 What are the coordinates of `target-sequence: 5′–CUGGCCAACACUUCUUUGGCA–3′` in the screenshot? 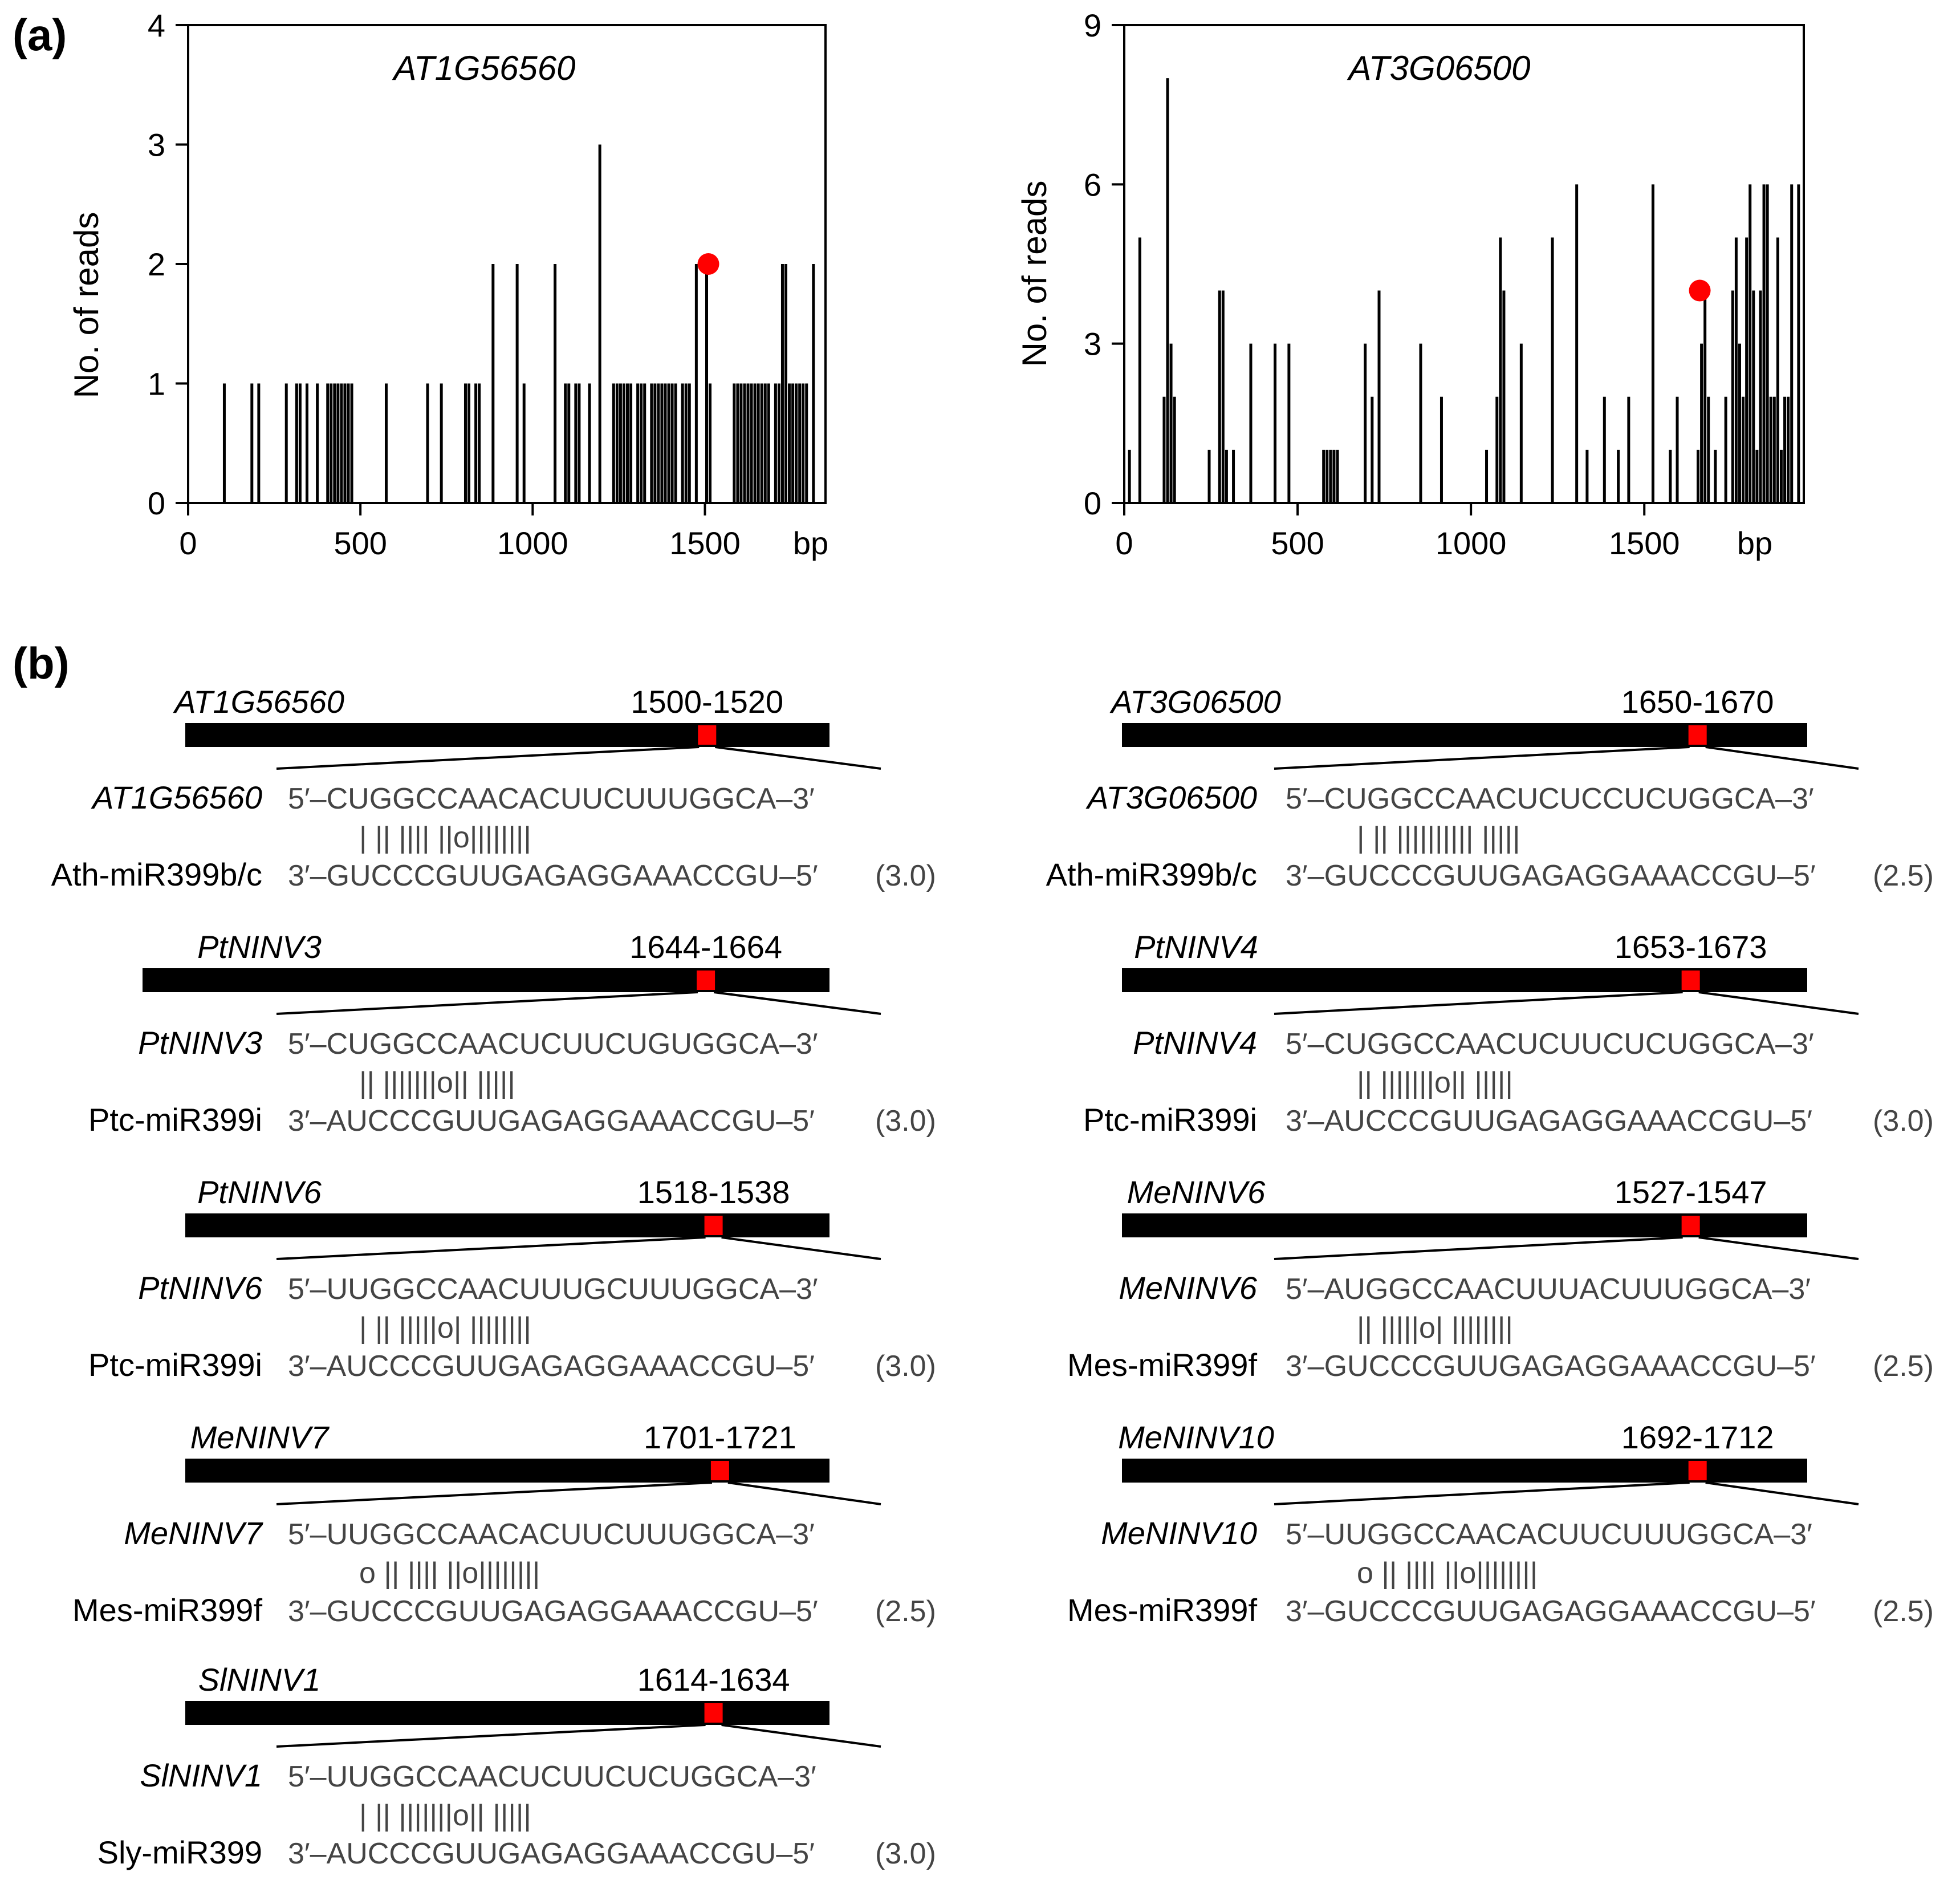 It's located at (551, 798).